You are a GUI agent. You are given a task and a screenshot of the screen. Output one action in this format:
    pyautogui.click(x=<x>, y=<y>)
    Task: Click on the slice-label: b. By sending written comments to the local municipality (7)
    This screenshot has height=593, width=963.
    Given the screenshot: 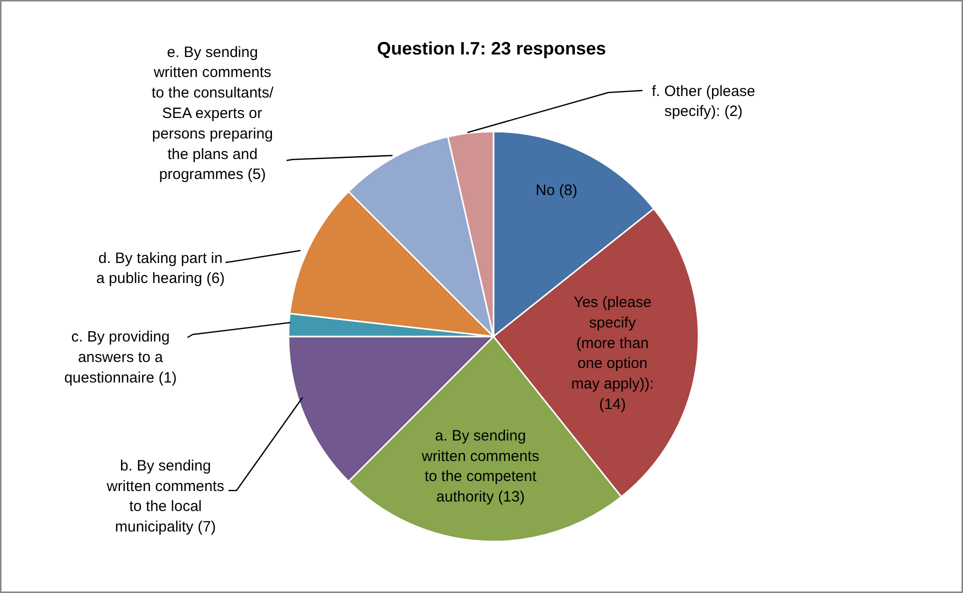 What is the action you would take?
    pyautogui.click(x=165, y=496)
    